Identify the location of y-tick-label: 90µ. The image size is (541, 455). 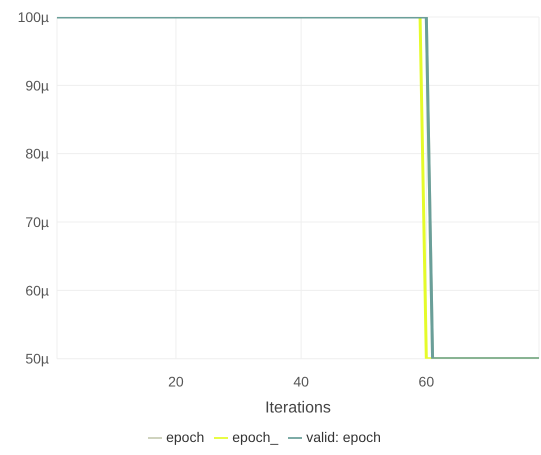
(37, 85).